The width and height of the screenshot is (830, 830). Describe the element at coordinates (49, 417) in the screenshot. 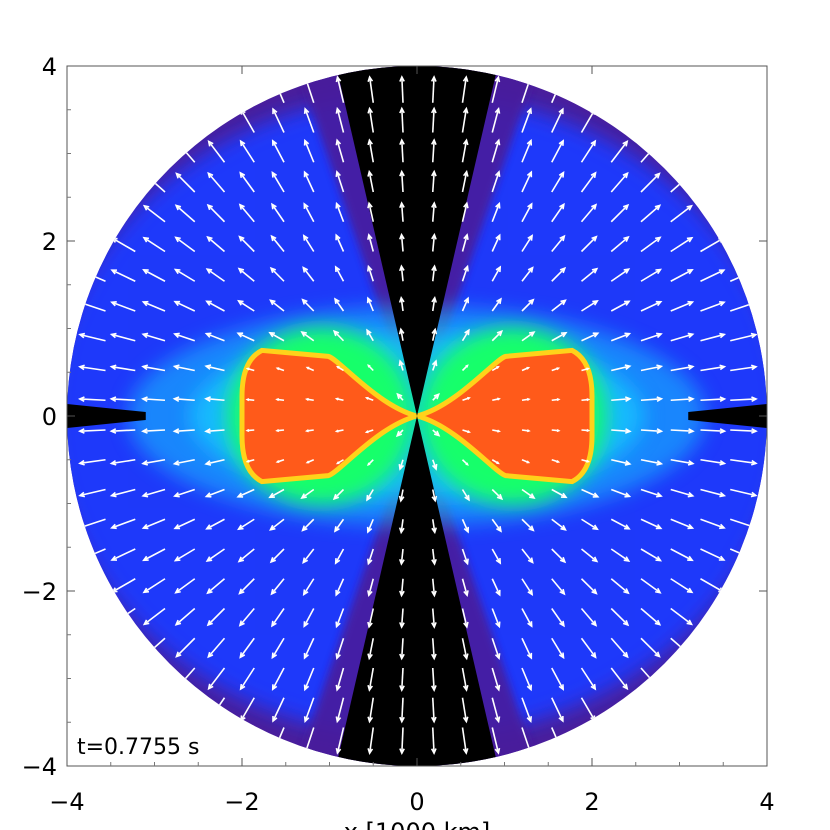

I see `y-tick-label: 0` at that location.